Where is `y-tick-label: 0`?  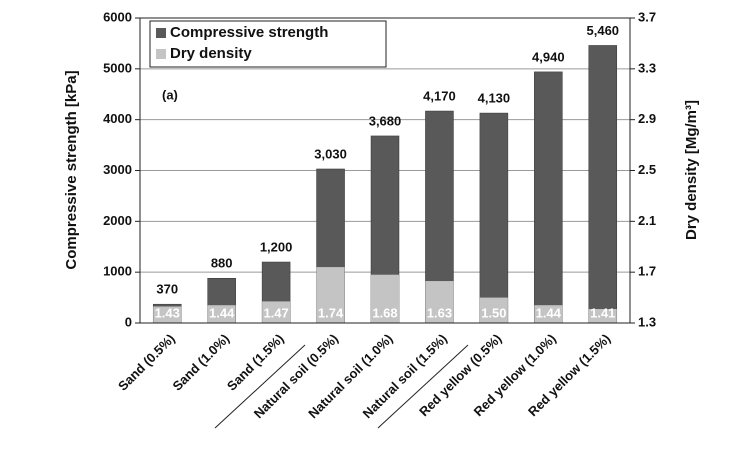 y-tick-label: 0 is located at coordinates (128, 321).